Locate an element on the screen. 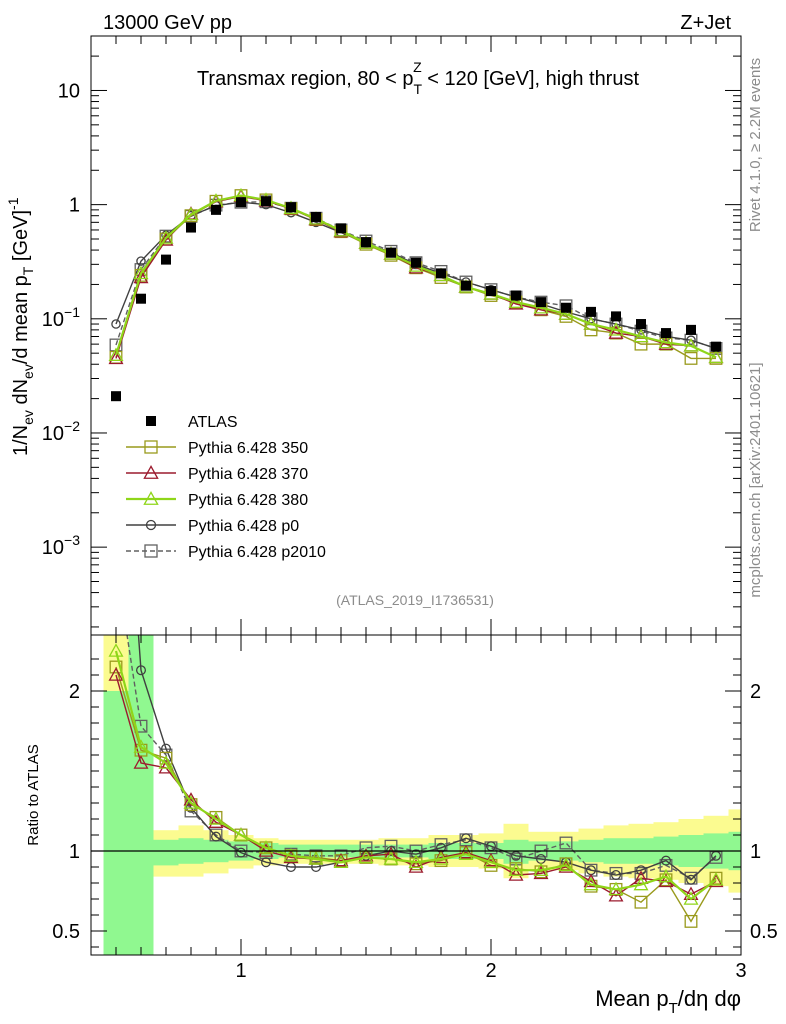 This screenshot has height=1024, width=786. series-line-p370 is located at coordinates (416, 277).